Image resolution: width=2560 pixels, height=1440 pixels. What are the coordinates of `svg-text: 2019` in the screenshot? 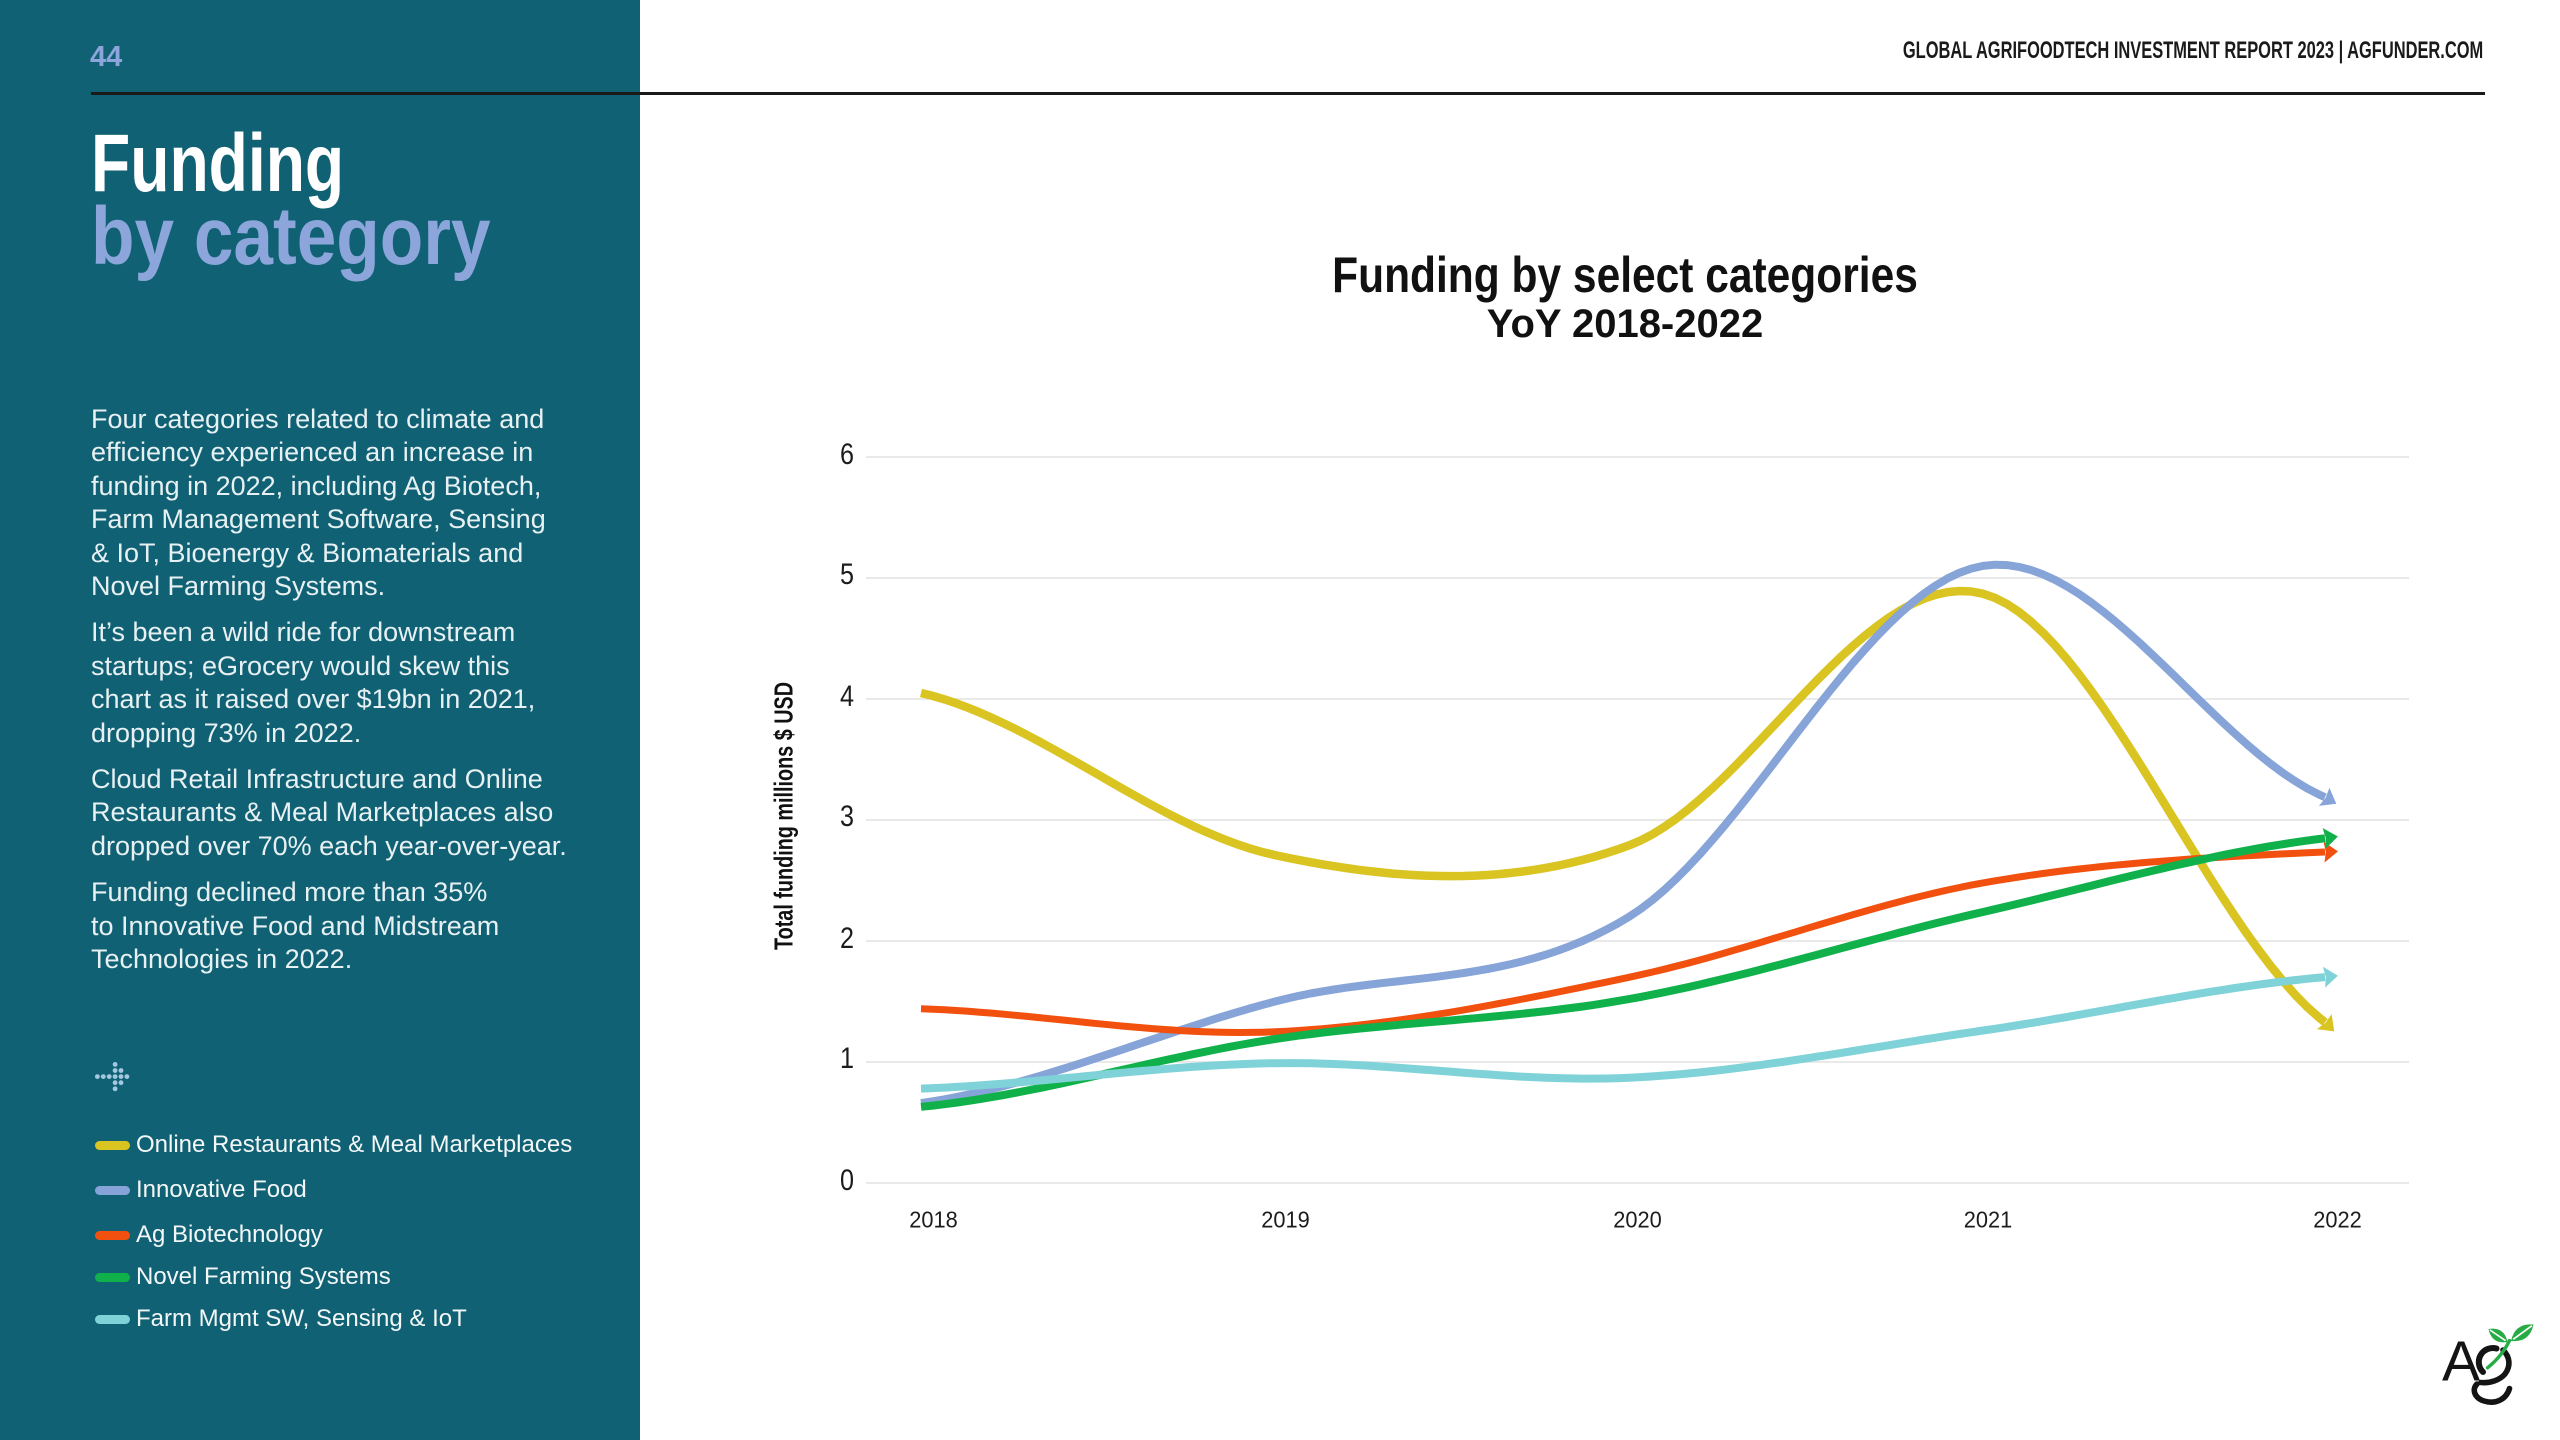 It's located at (1285, 1220).